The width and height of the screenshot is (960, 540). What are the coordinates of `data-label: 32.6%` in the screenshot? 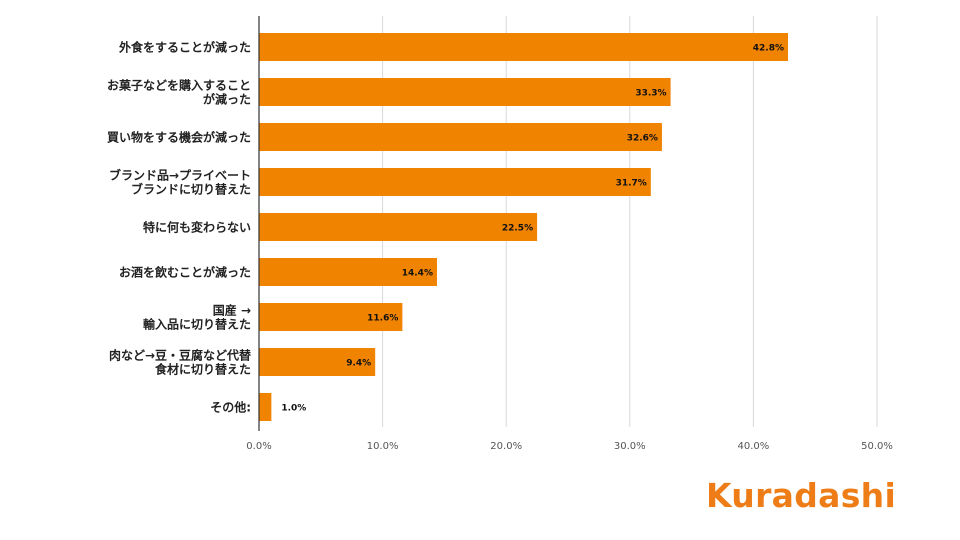 It's located at (642, 139).